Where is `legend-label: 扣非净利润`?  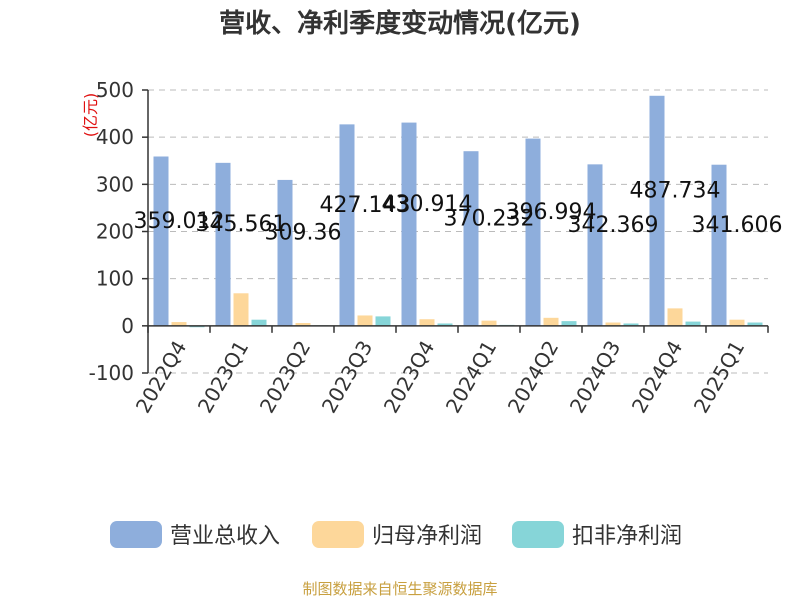
legend-label: 扣非净利润 is located at coordinates (627, 536).